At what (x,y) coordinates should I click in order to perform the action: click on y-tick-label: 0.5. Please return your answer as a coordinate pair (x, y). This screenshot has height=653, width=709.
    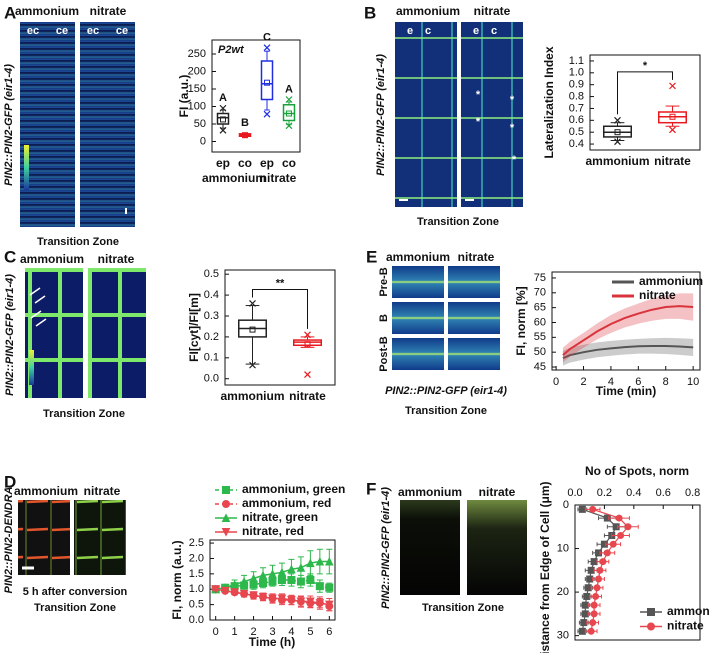
    Looking at the image, I should click on (196, 605).